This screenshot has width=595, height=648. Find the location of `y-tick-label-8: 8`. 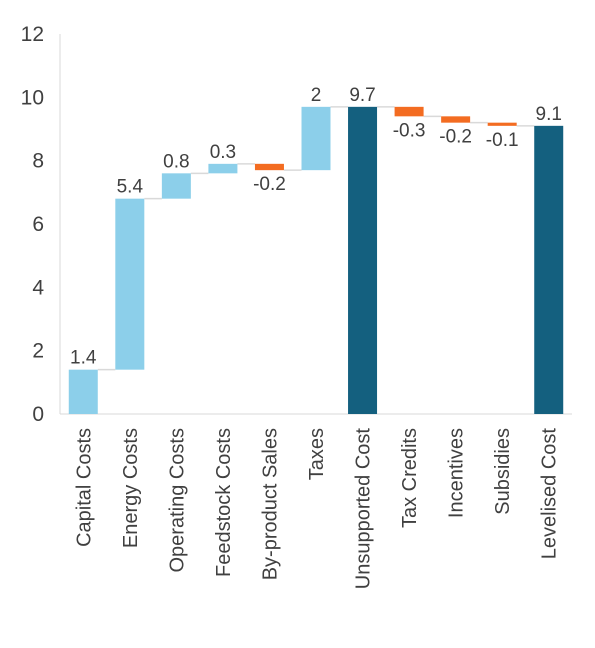

y-tick-label-8: 8 is located at coordinates (38, 161).